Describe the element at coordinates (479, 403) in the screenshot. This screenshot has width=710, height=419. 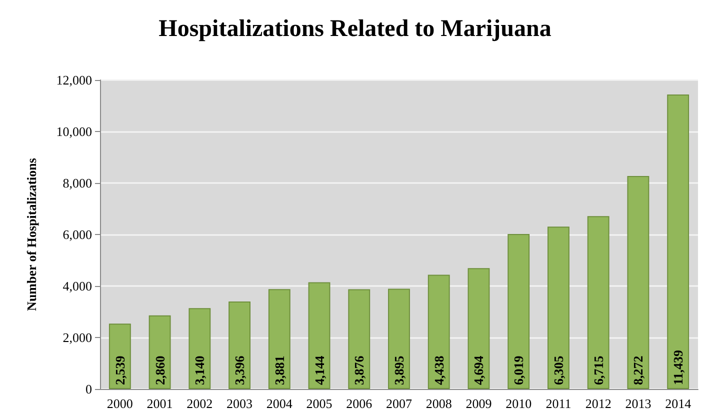
I see `x-tick-label: 2009` at that location.